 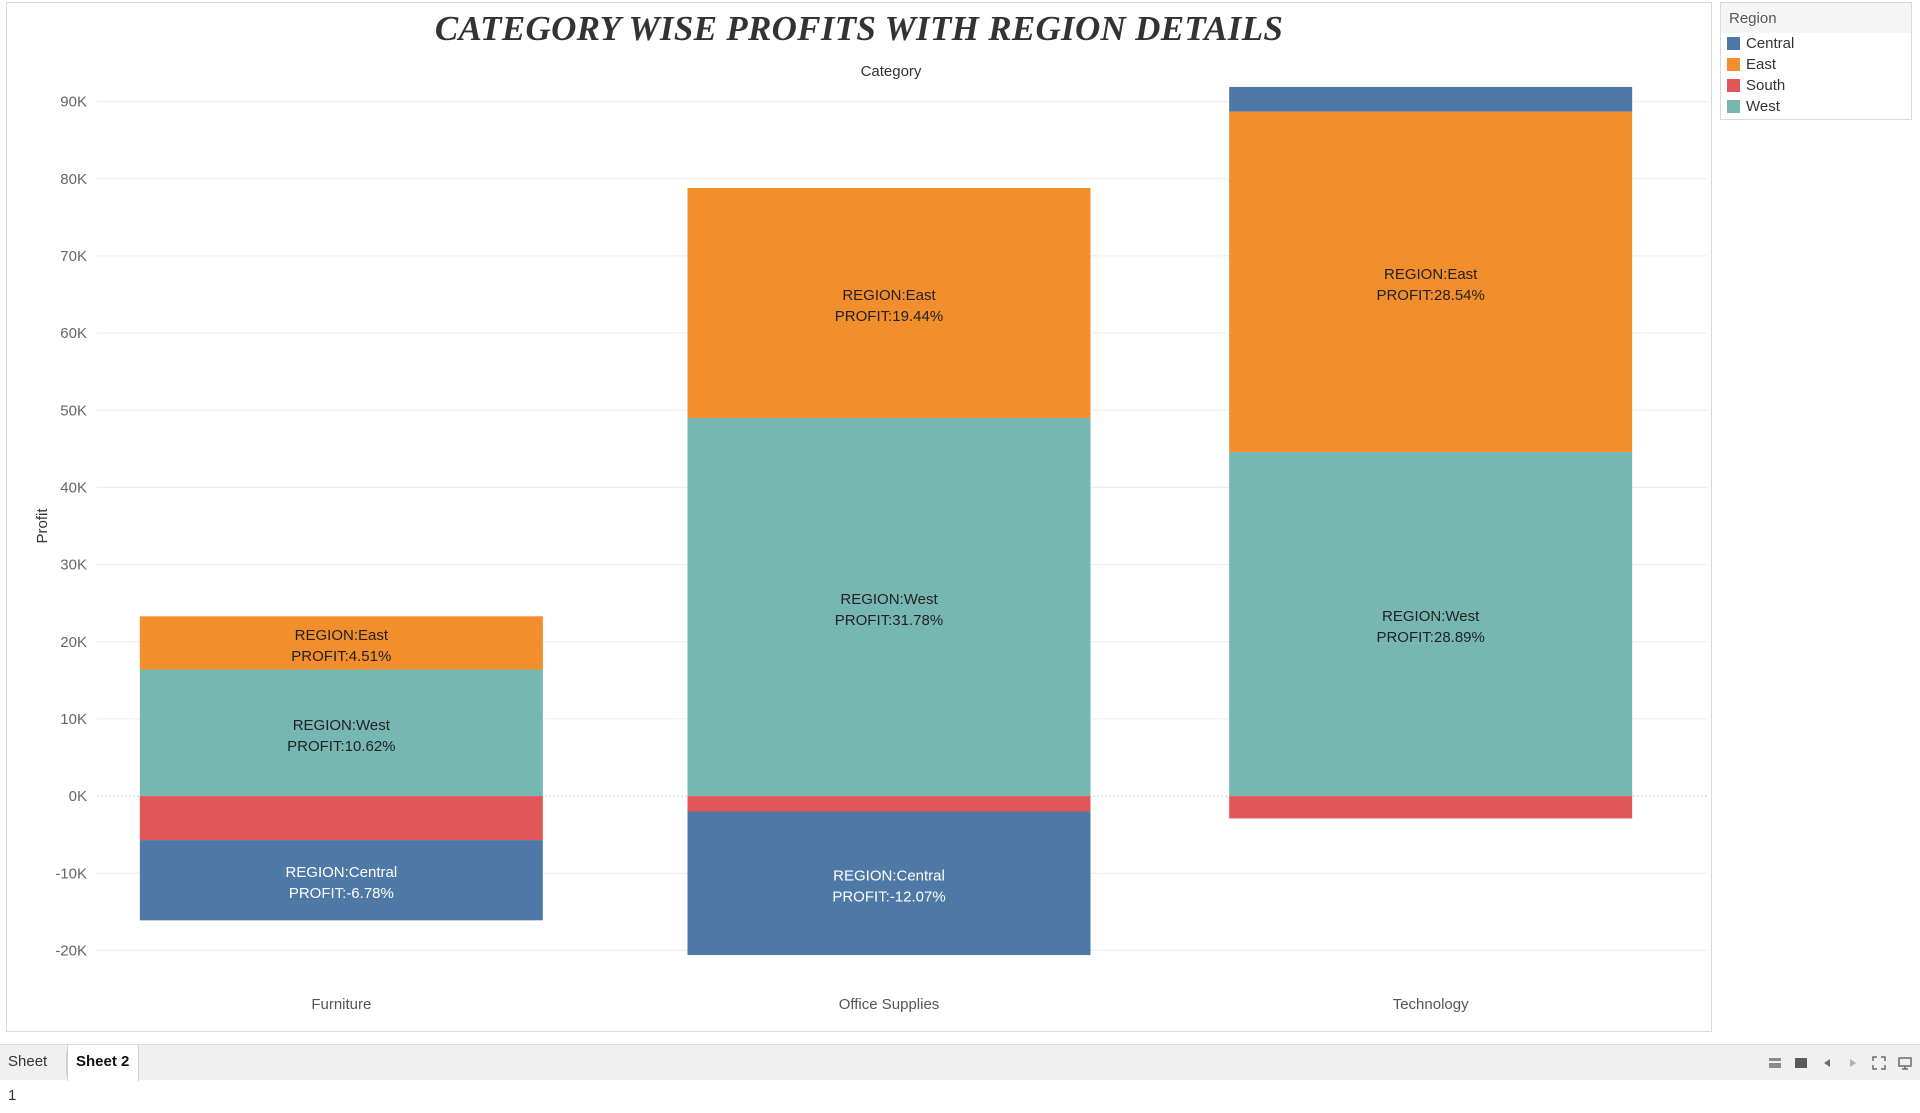 I want to click on region-legend: Region Central East South West, so click(x=1816, y=61).